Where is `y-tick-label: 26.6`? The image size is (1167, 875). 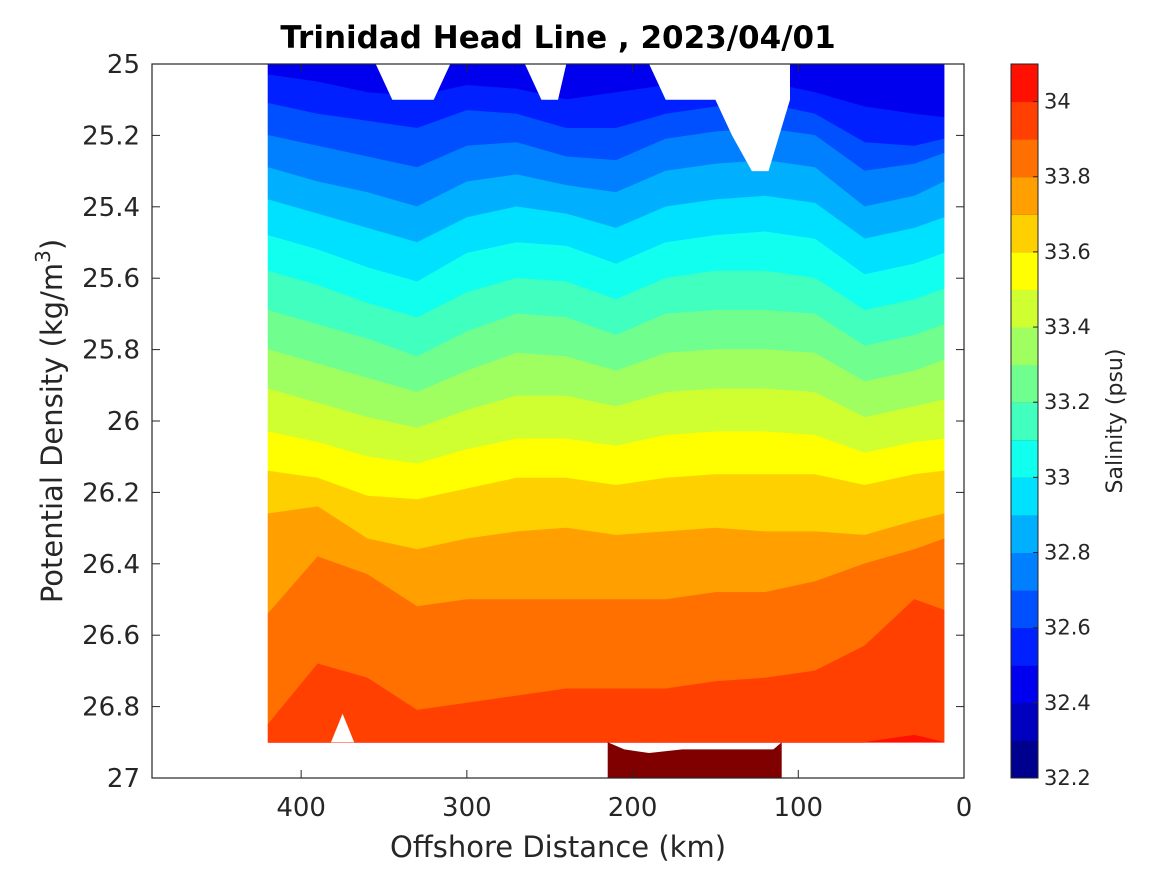 y-tick-label: 26.6 is located at coordinates (111, 636).